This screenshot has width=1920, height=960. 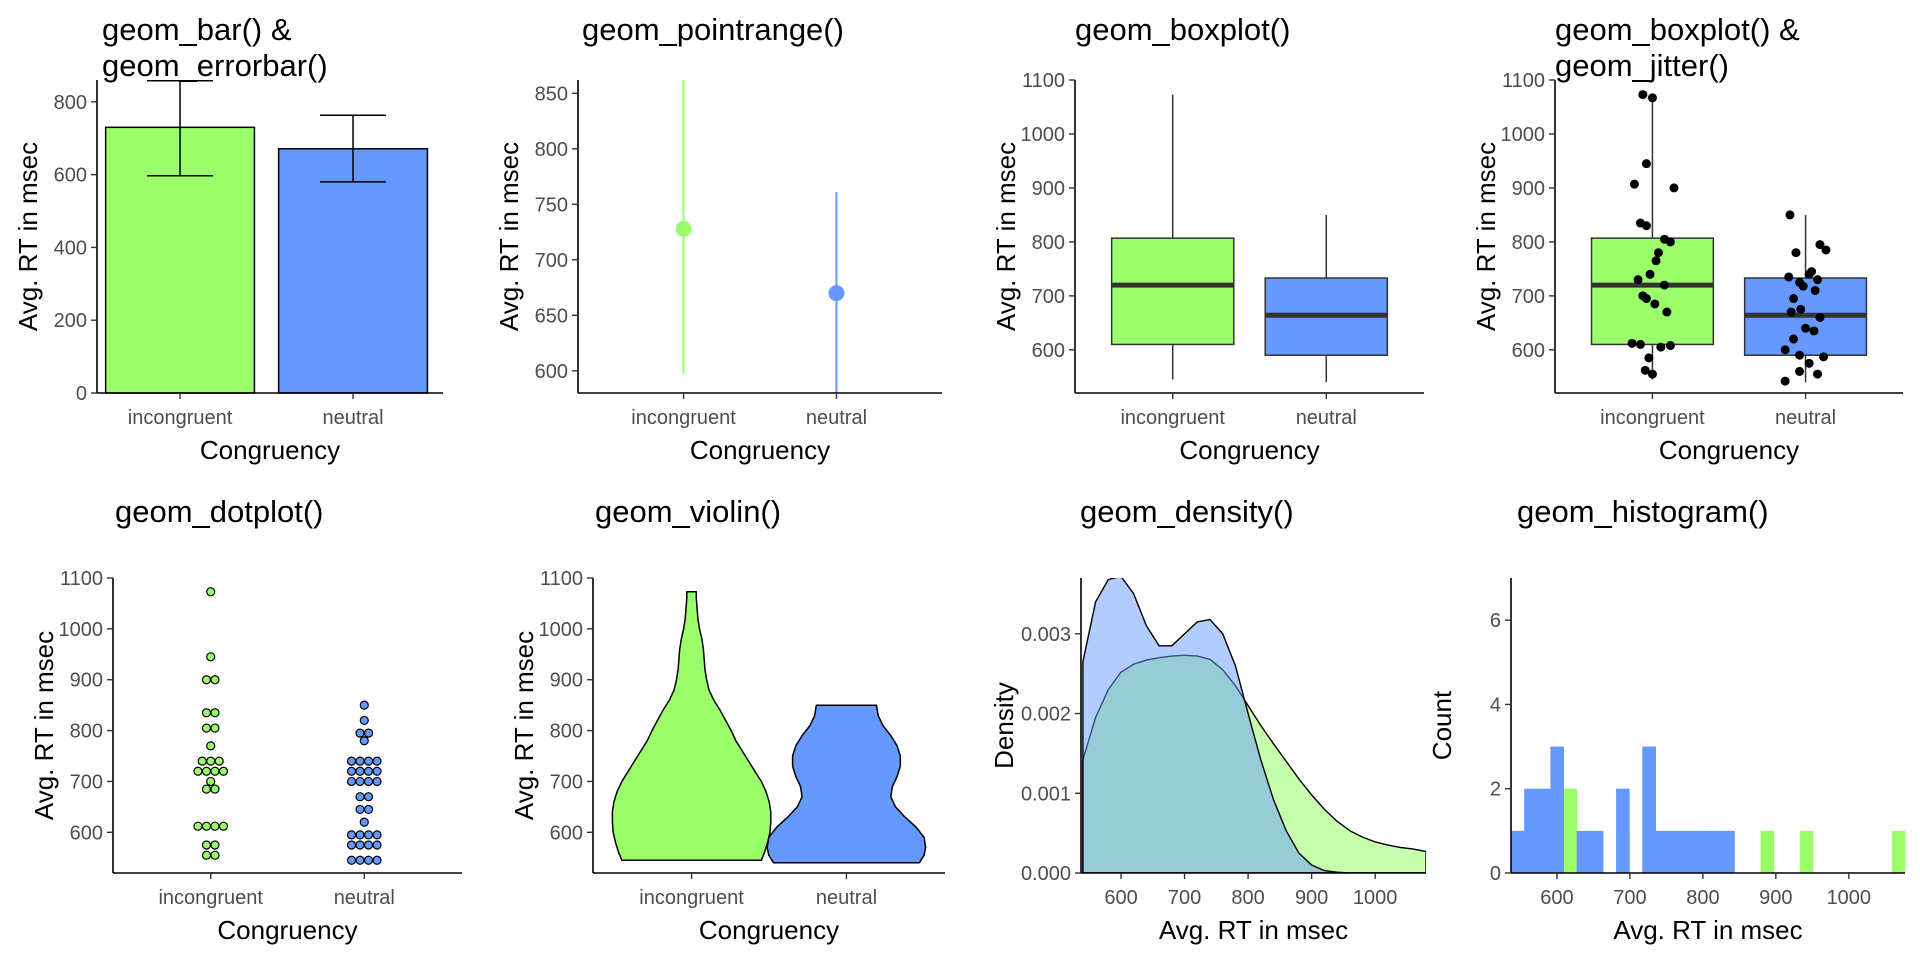 What do you see at coordinates (846, 784) in the screenshot?
I see `violin-neutral` at bounding box center [846, 784].